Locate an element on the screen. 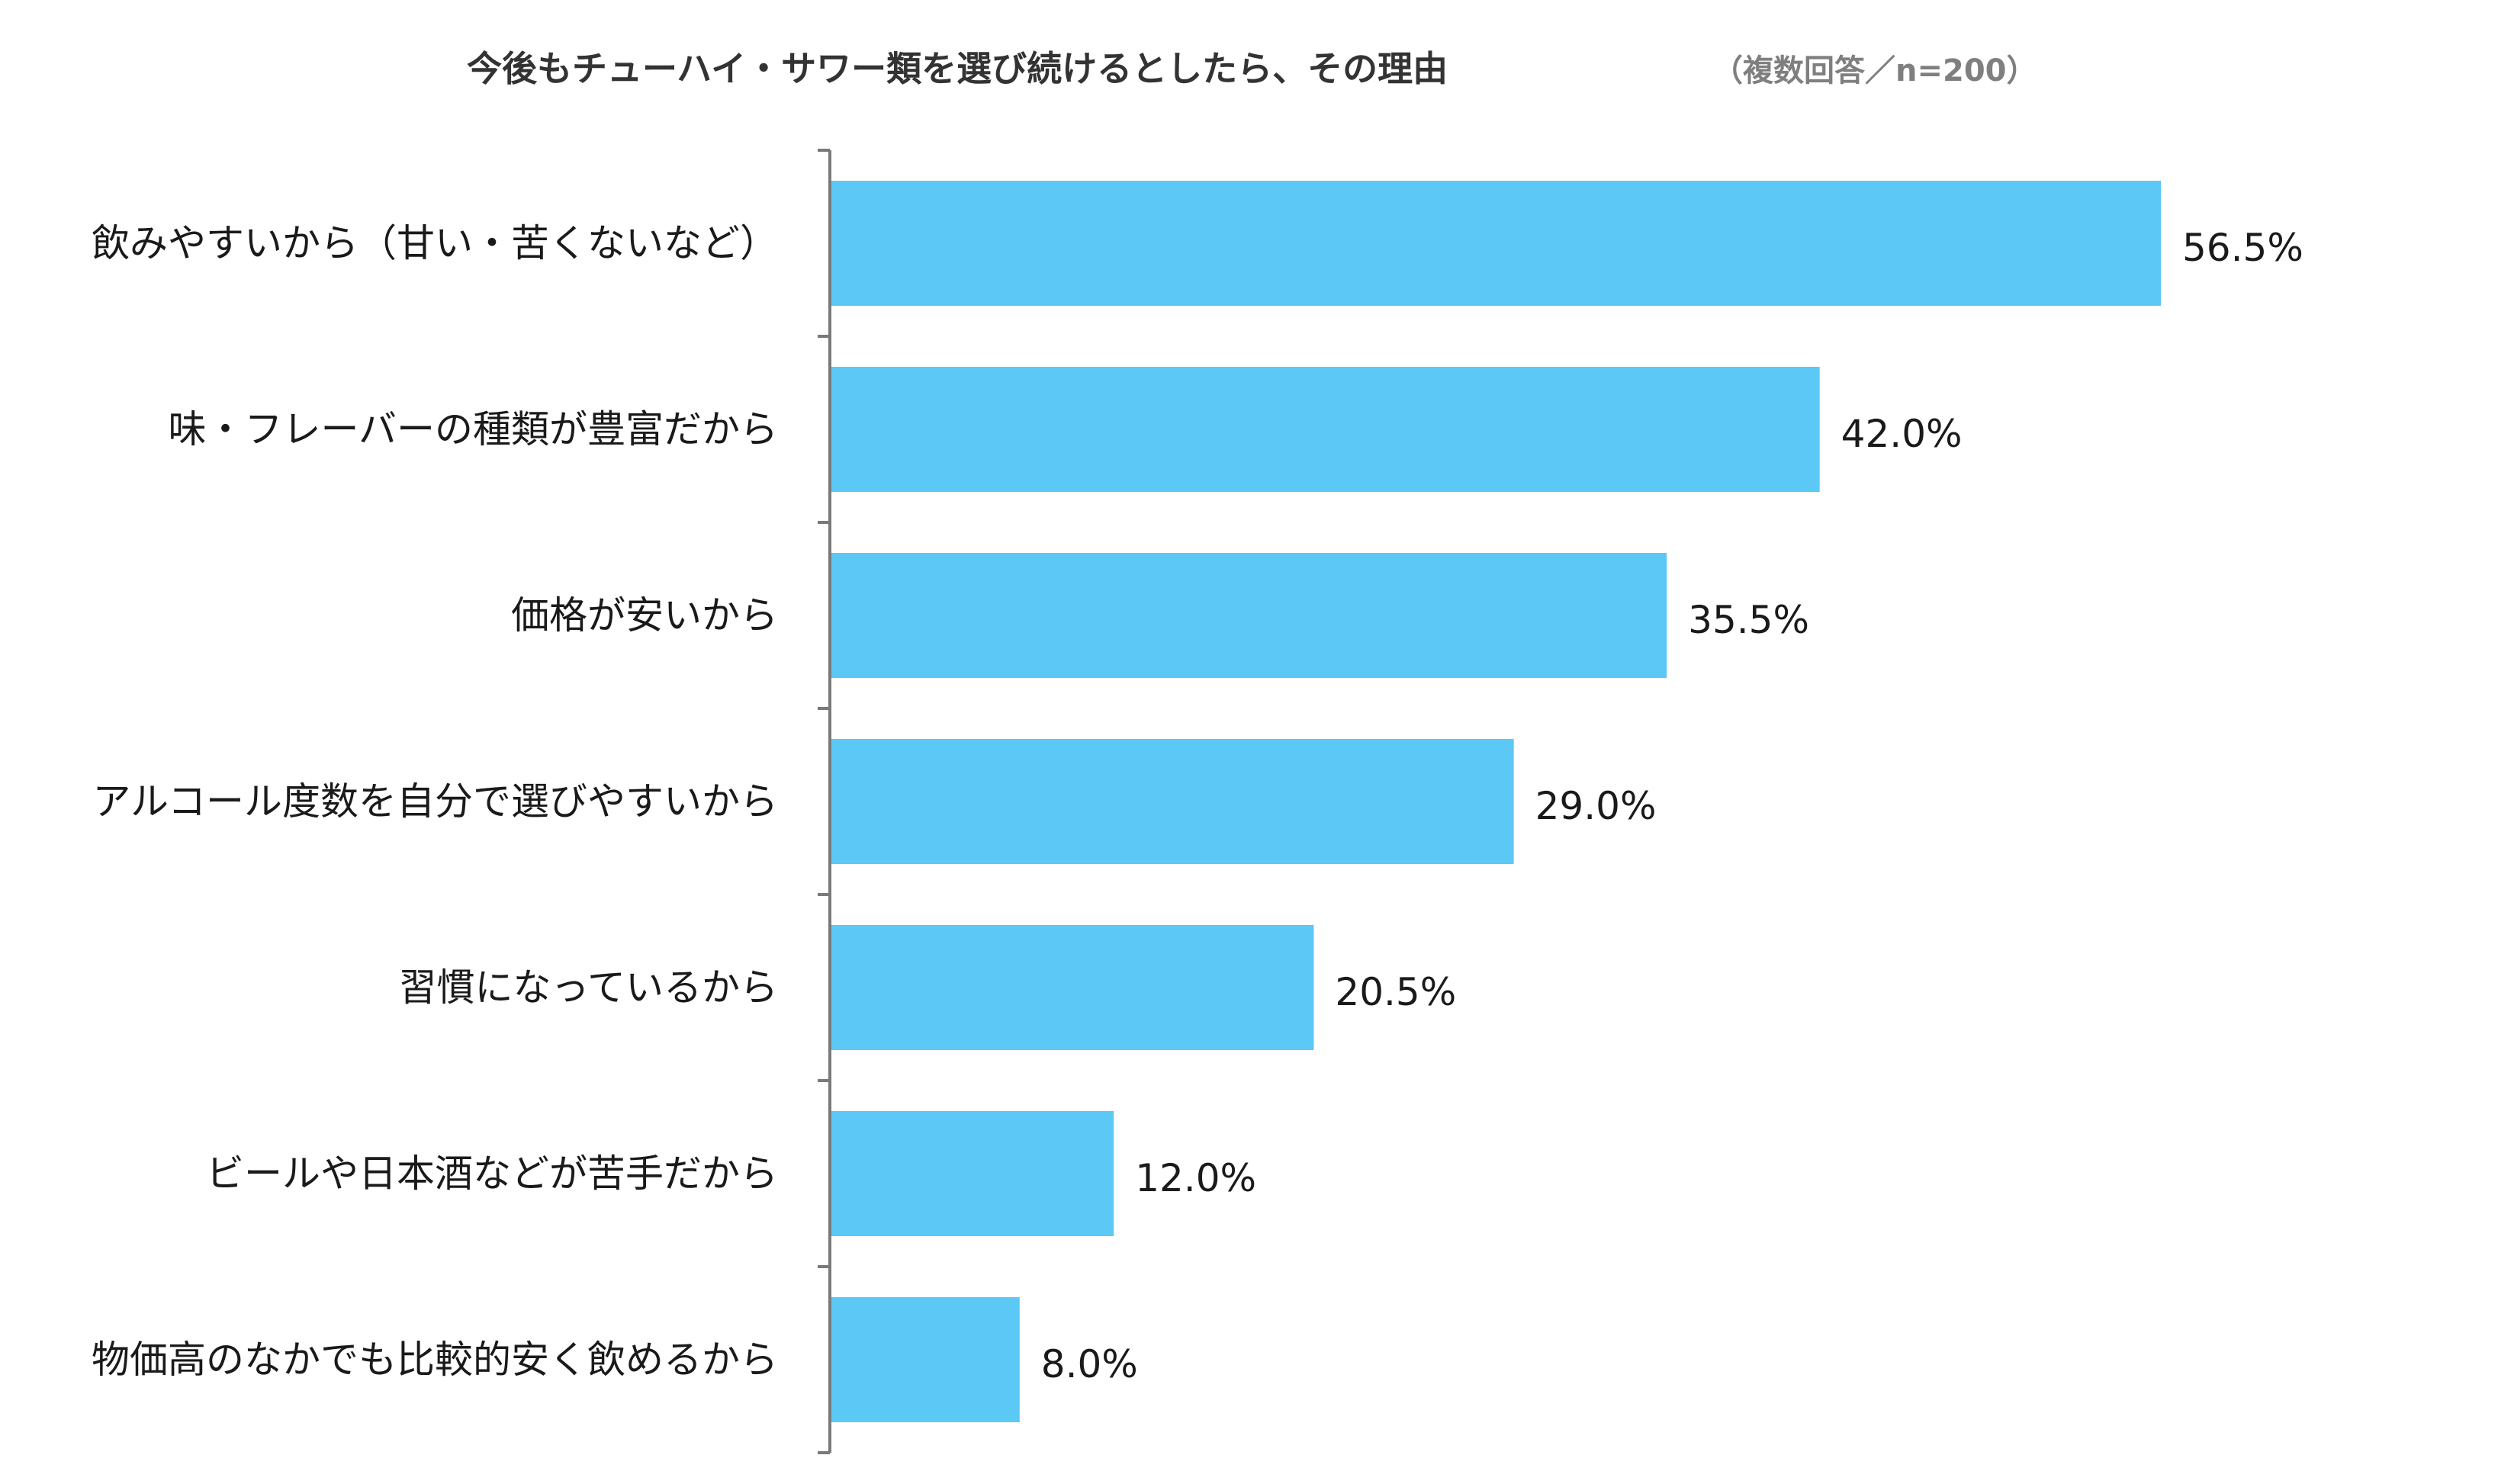 This screenshot has height=1484, width=2498. data-label: 29.0% is located at coordinates (1596, 806).